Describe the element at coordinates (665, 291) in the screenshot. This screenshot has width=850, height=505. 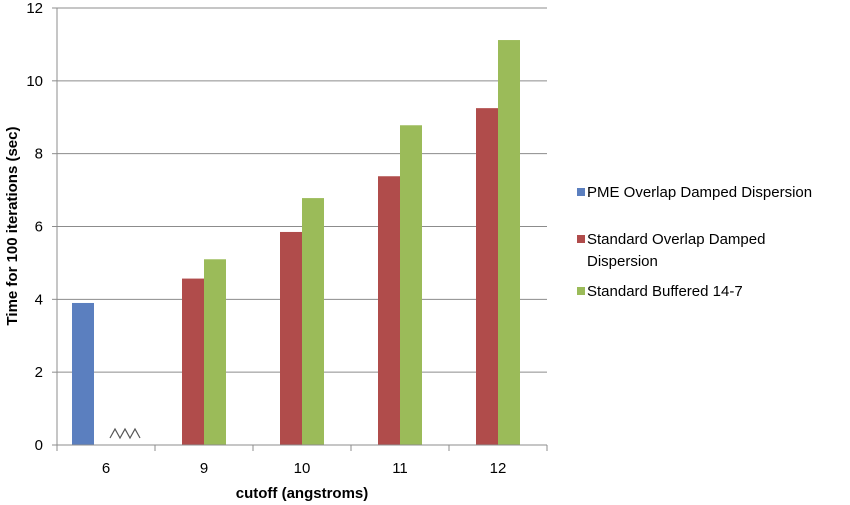
I see `legend-label: Standard Buffered 14-7` at that location.